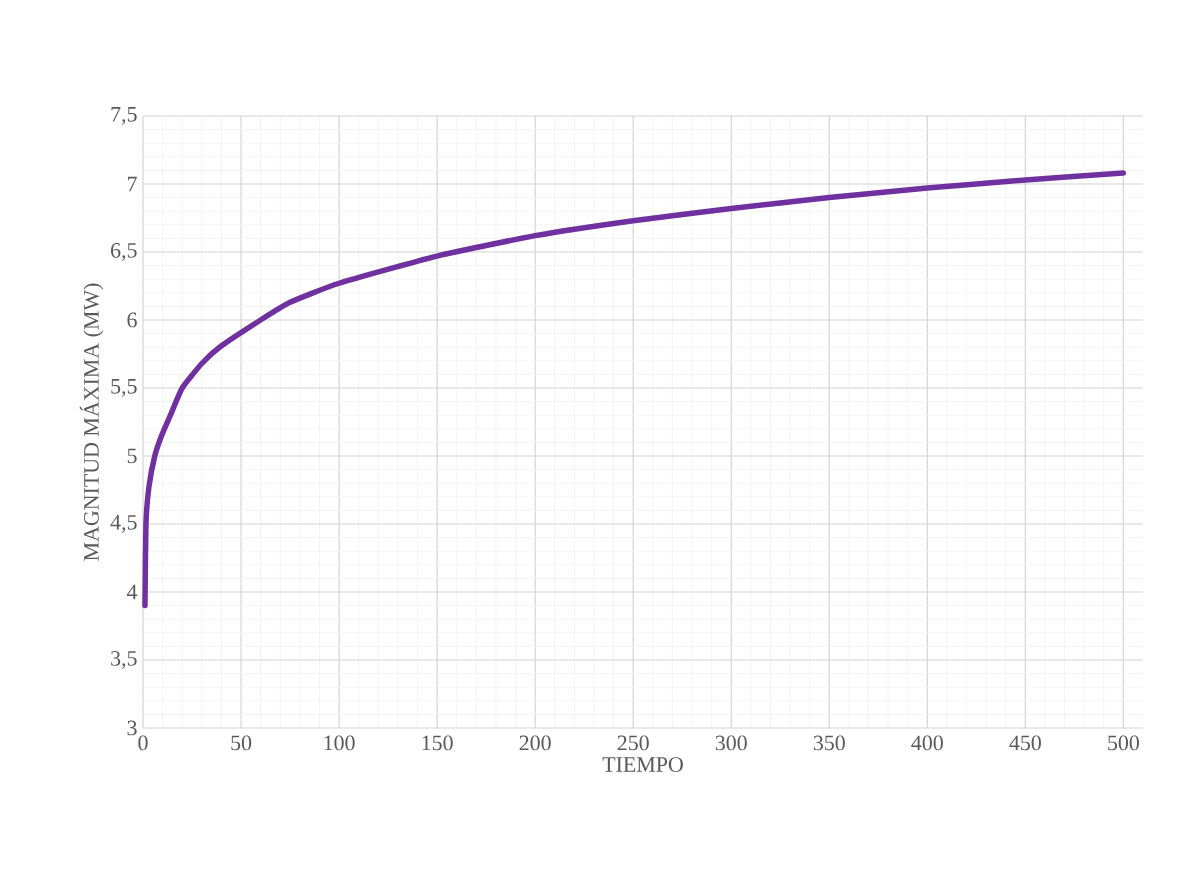 The image size is (1192, 881). I want to click on y-tick-label: 3, so click(132, 728).